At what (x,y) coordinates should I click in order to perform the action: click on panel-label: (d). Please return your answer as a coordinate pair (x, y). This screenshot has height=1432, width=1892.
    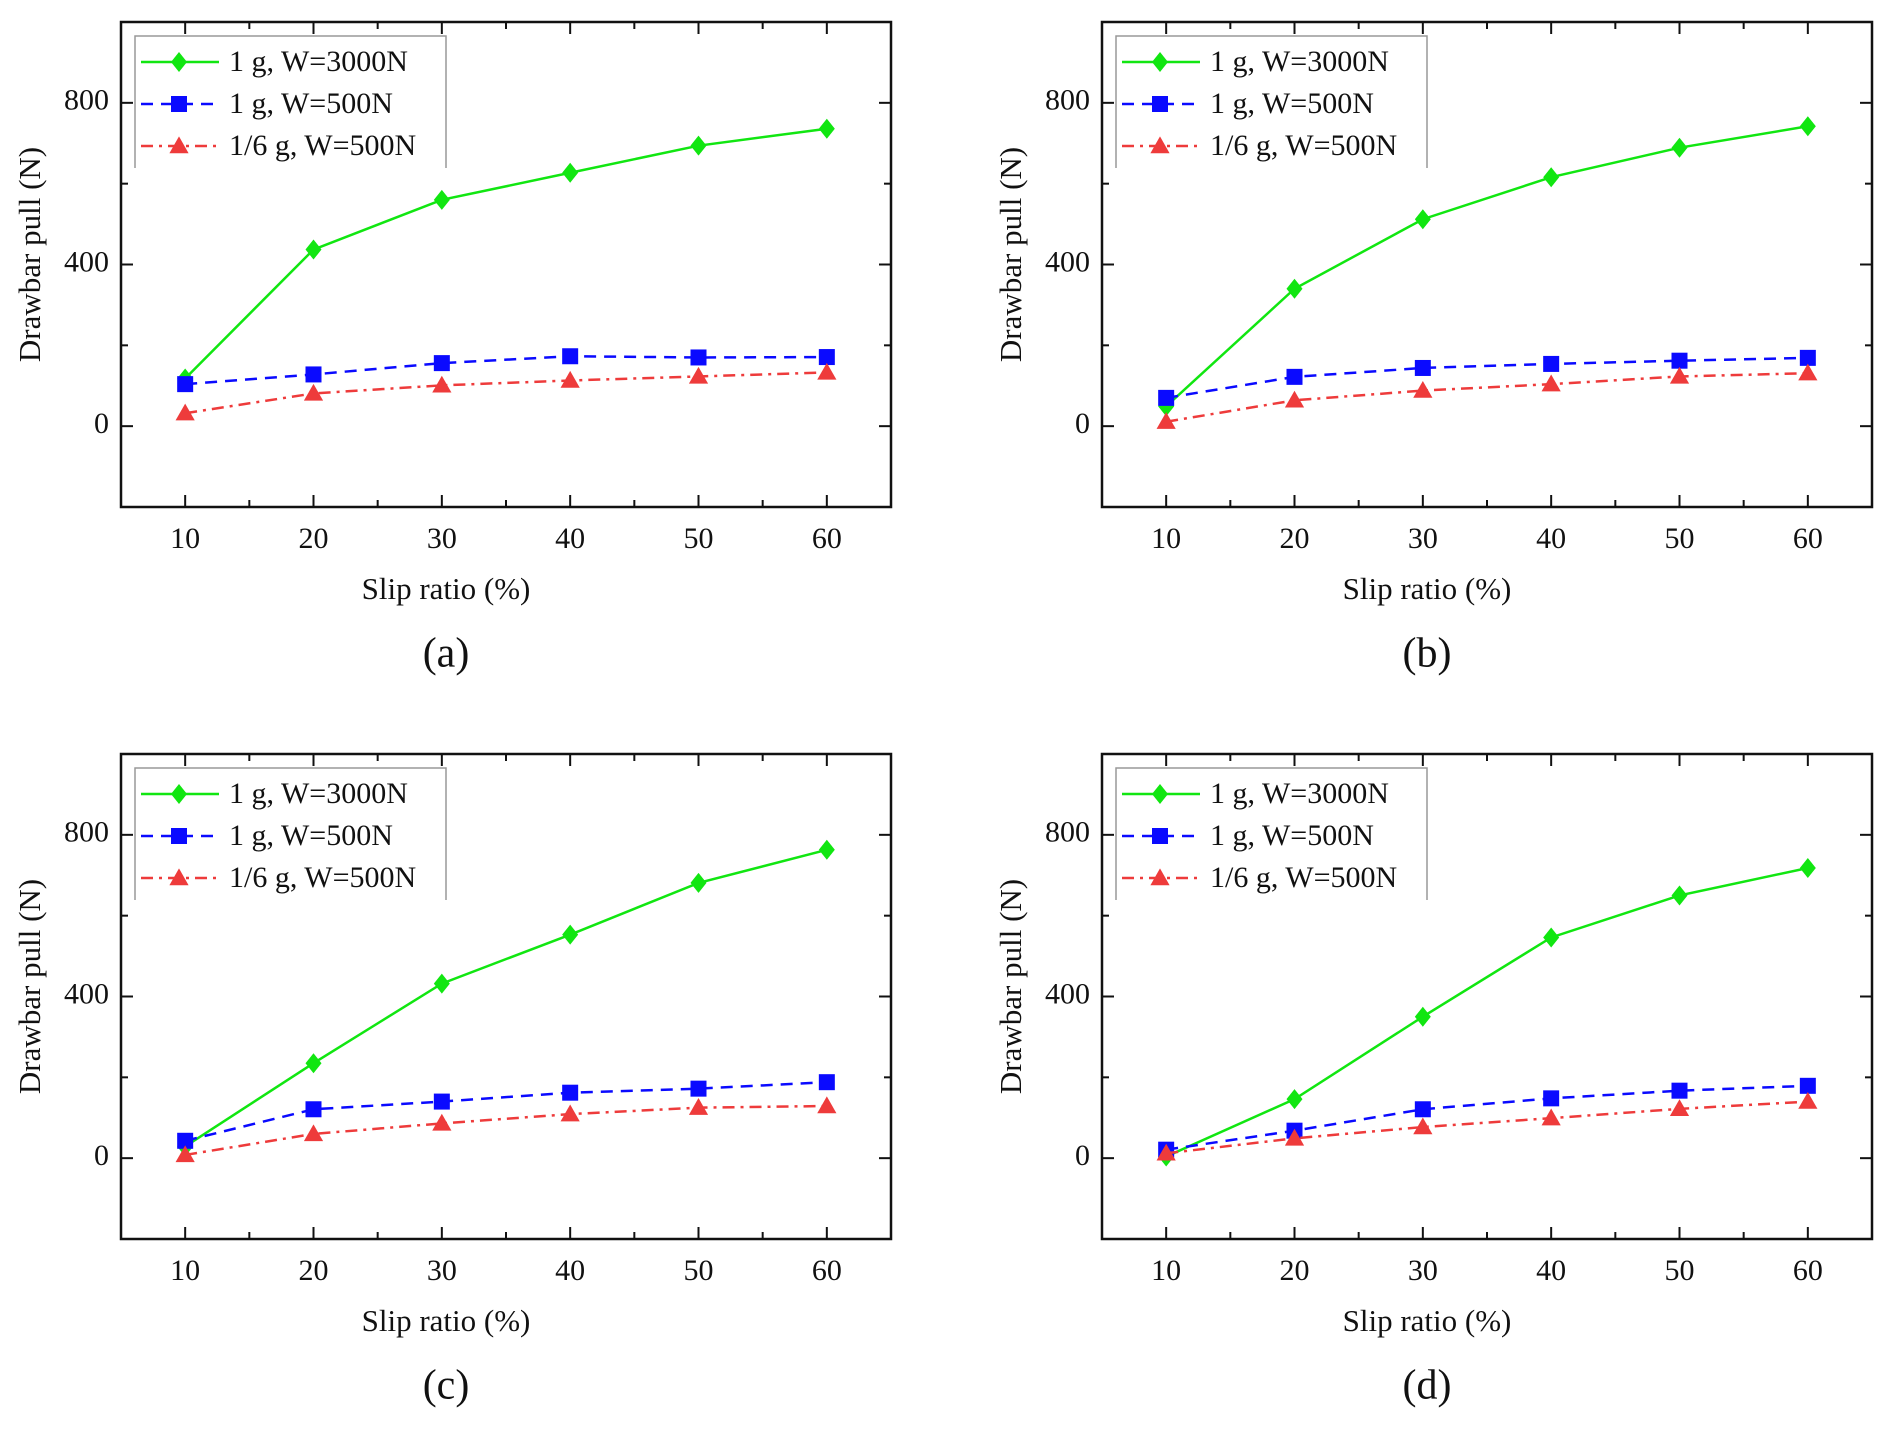
    Looking at the image, I should click on (1427, 1386).